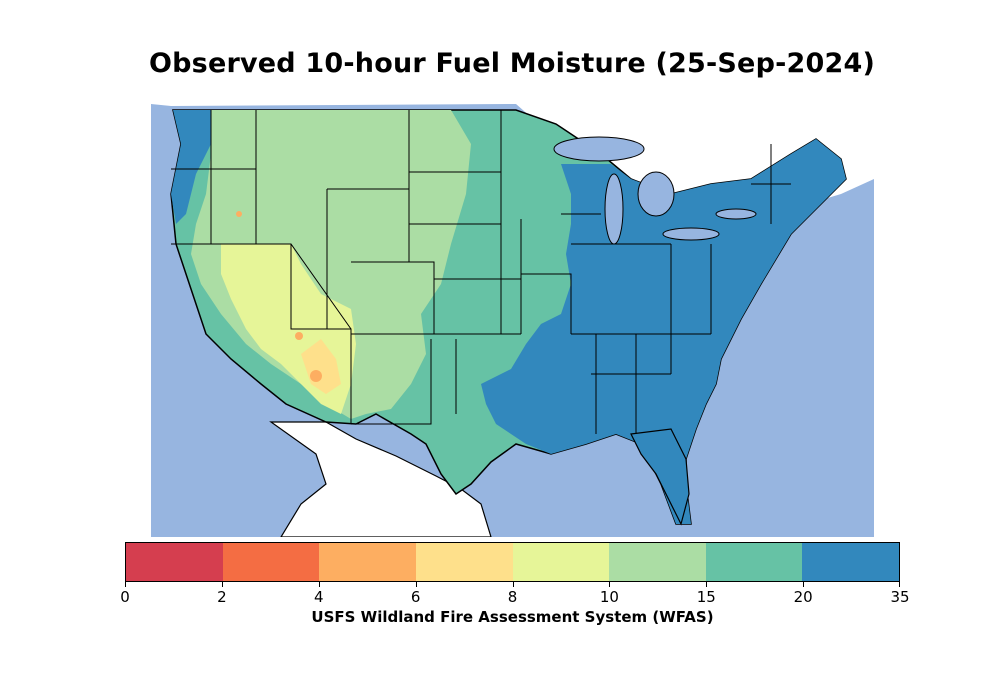  What do you see at coordinates (660, 477) in the screenshot?
I see `florida` at bounding box center [660, 477].